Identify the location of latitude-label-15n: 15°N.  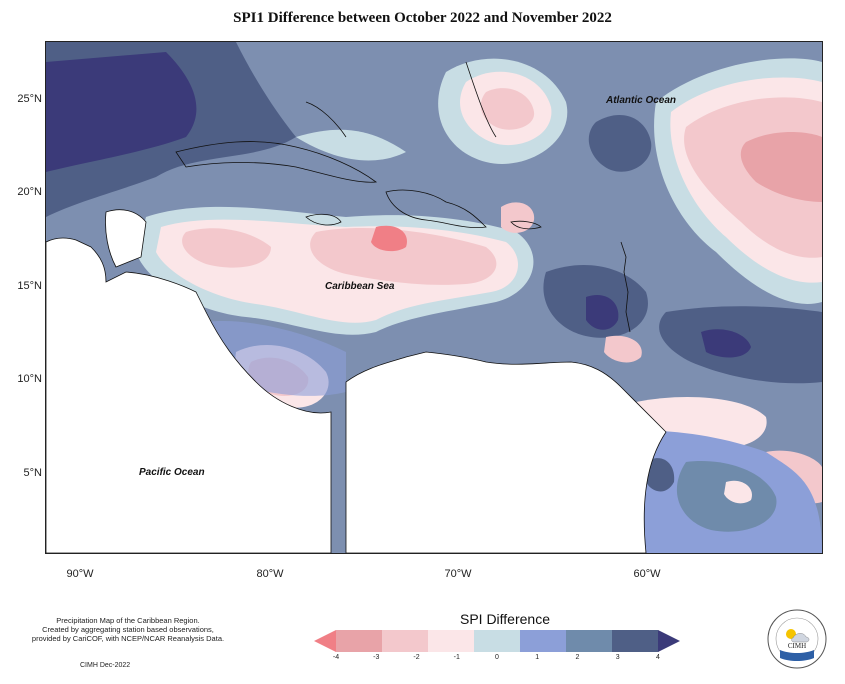
(29, 286).